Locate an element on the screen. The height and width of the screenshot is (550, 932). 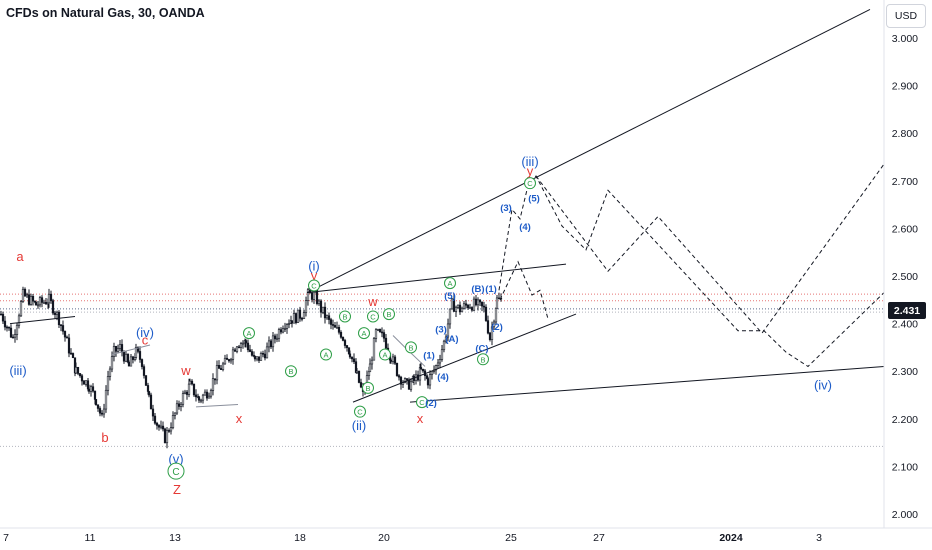
wave-label: (4) is located at coordinates (443, 377).